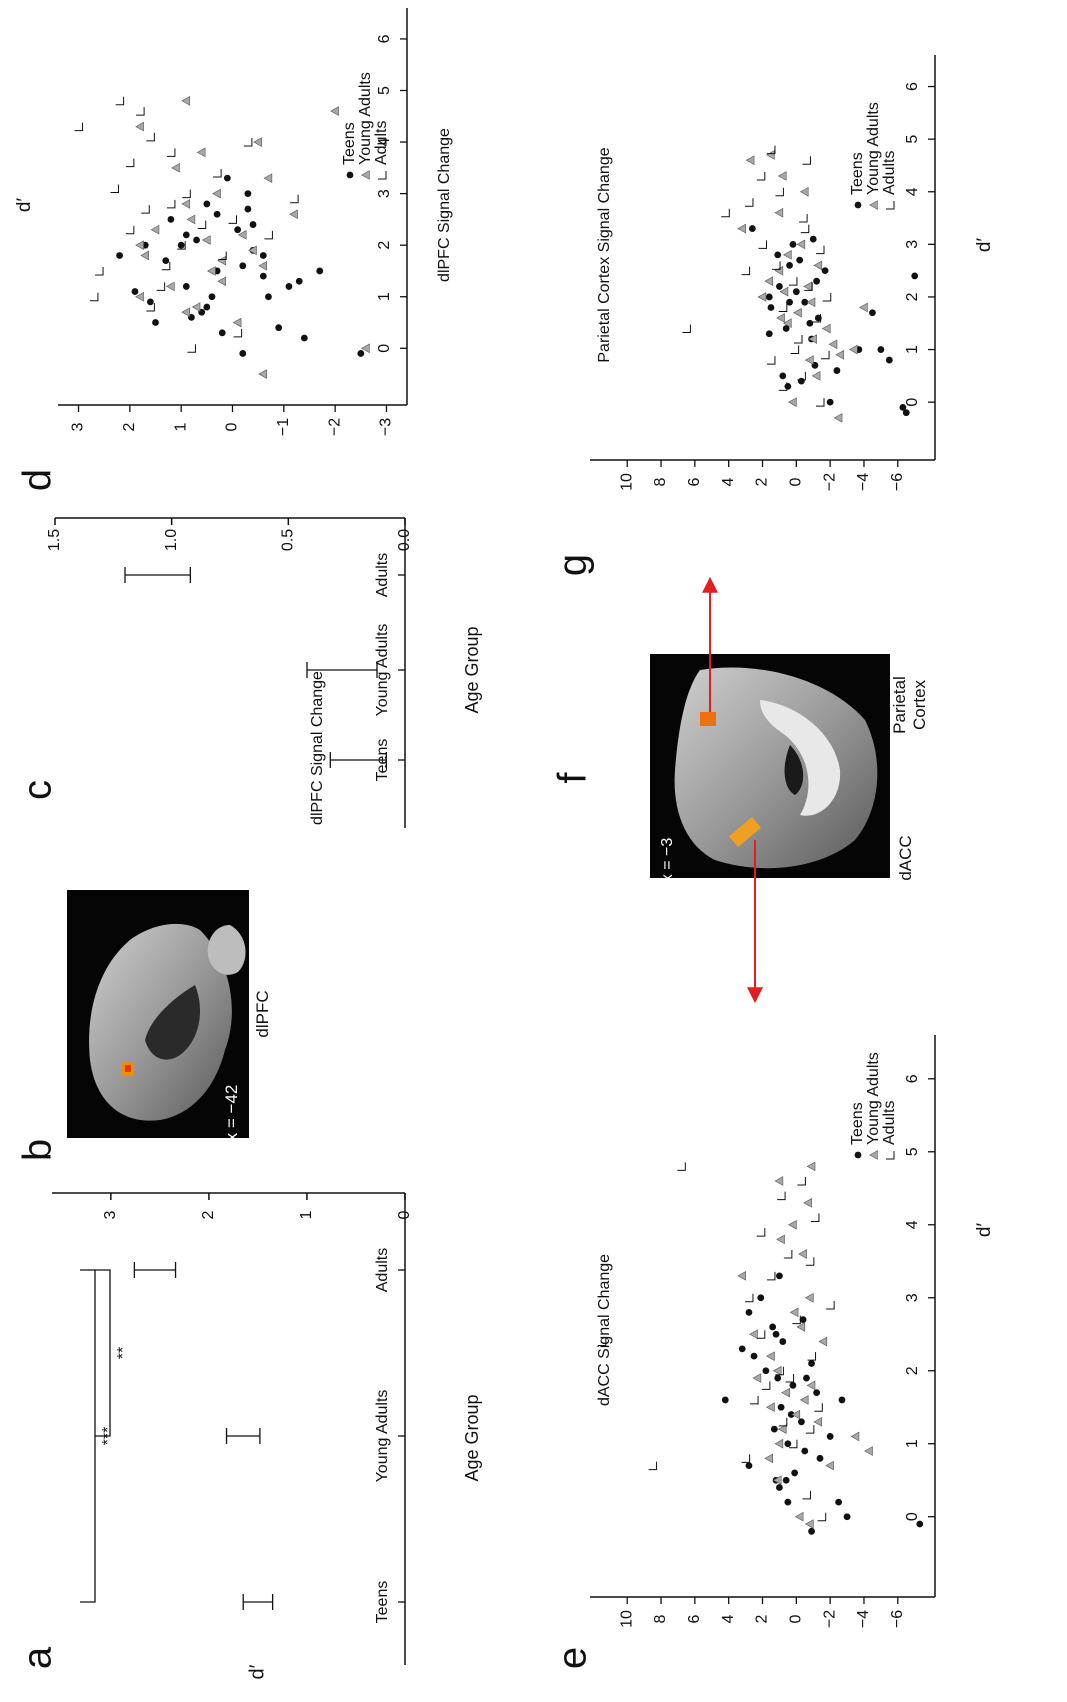  I want to click on dprime-tick-label: 6, so click(912, 1078).